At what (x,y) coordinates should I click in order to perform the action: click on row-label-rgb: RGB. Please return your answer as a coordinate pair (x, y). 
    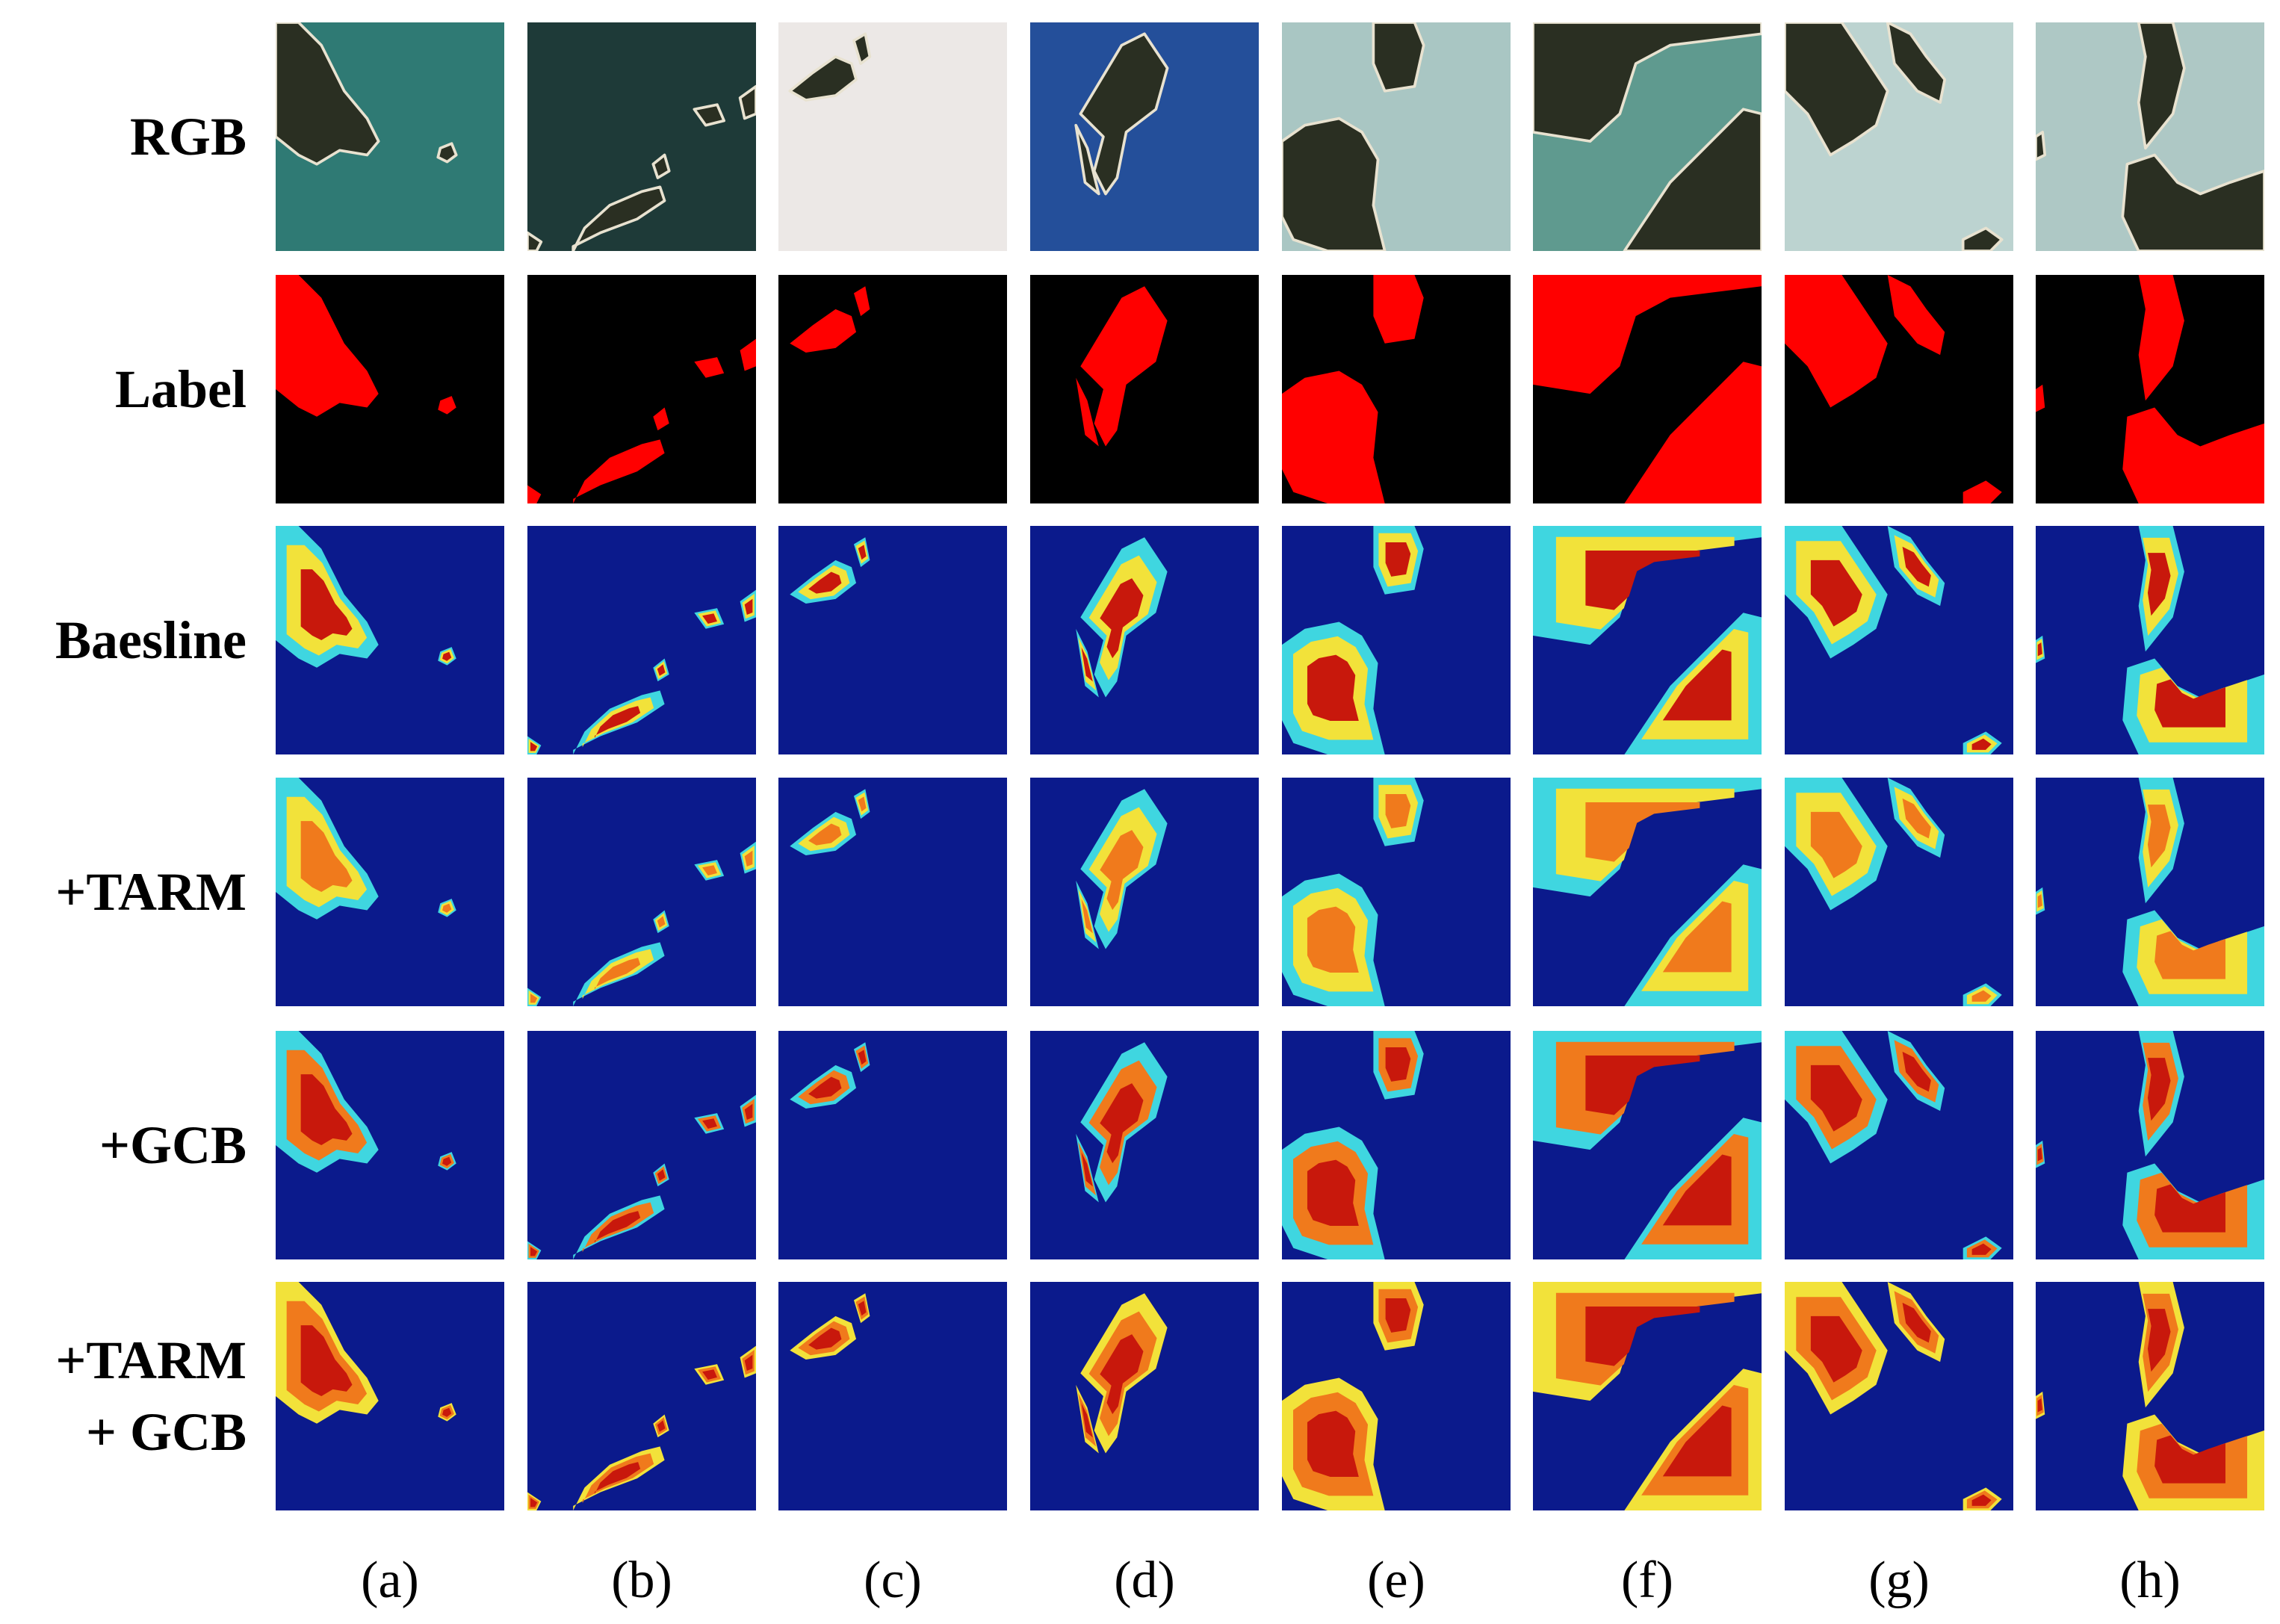
    Looking at the image, I should click on (123, 137).